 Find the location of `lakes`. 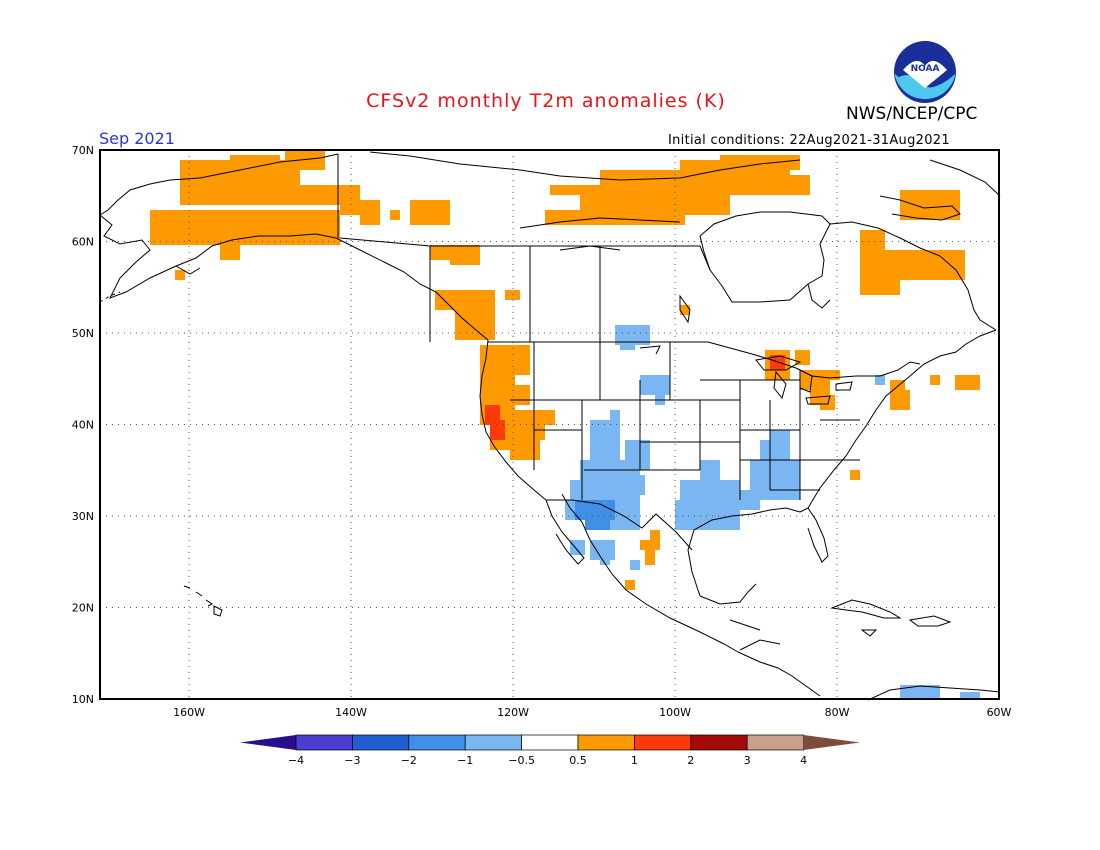

lakes is located at coordinates (746, 349).